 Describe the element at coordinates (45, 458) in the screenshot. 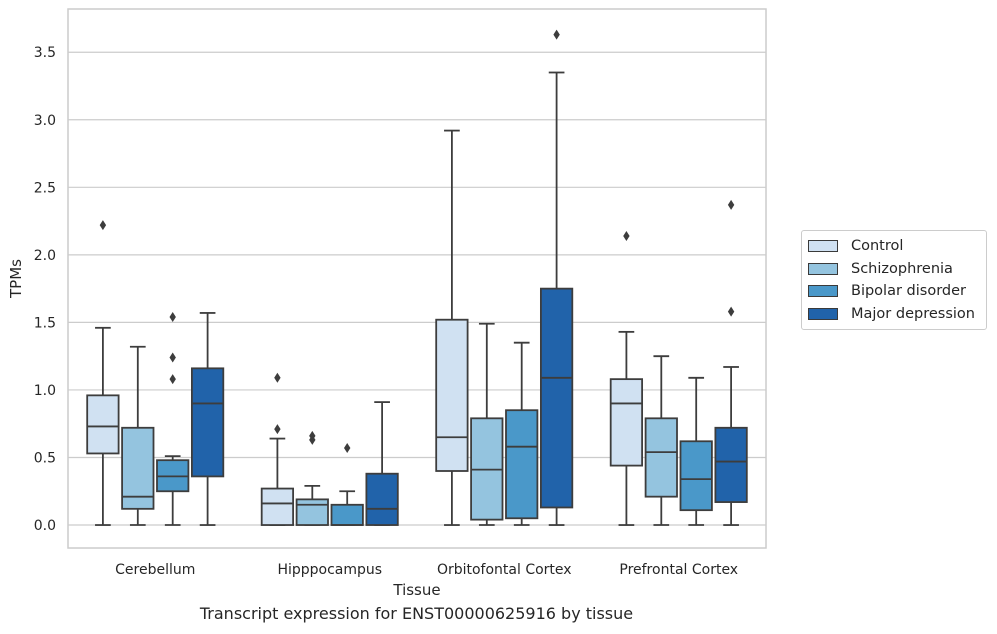

I see `y-tick-label: 0.5` at that location.